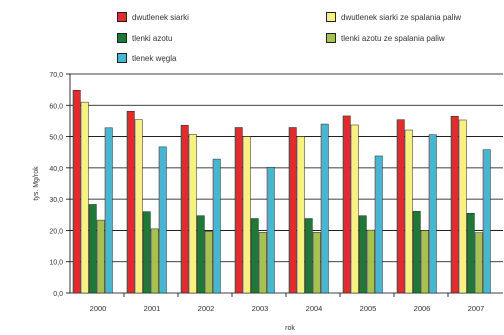 The height and width of the screenshot is (335, 504). Describe the element at coordinates (260, 308) in the screenshot. I see `x-tick-label: 2003` at that location.